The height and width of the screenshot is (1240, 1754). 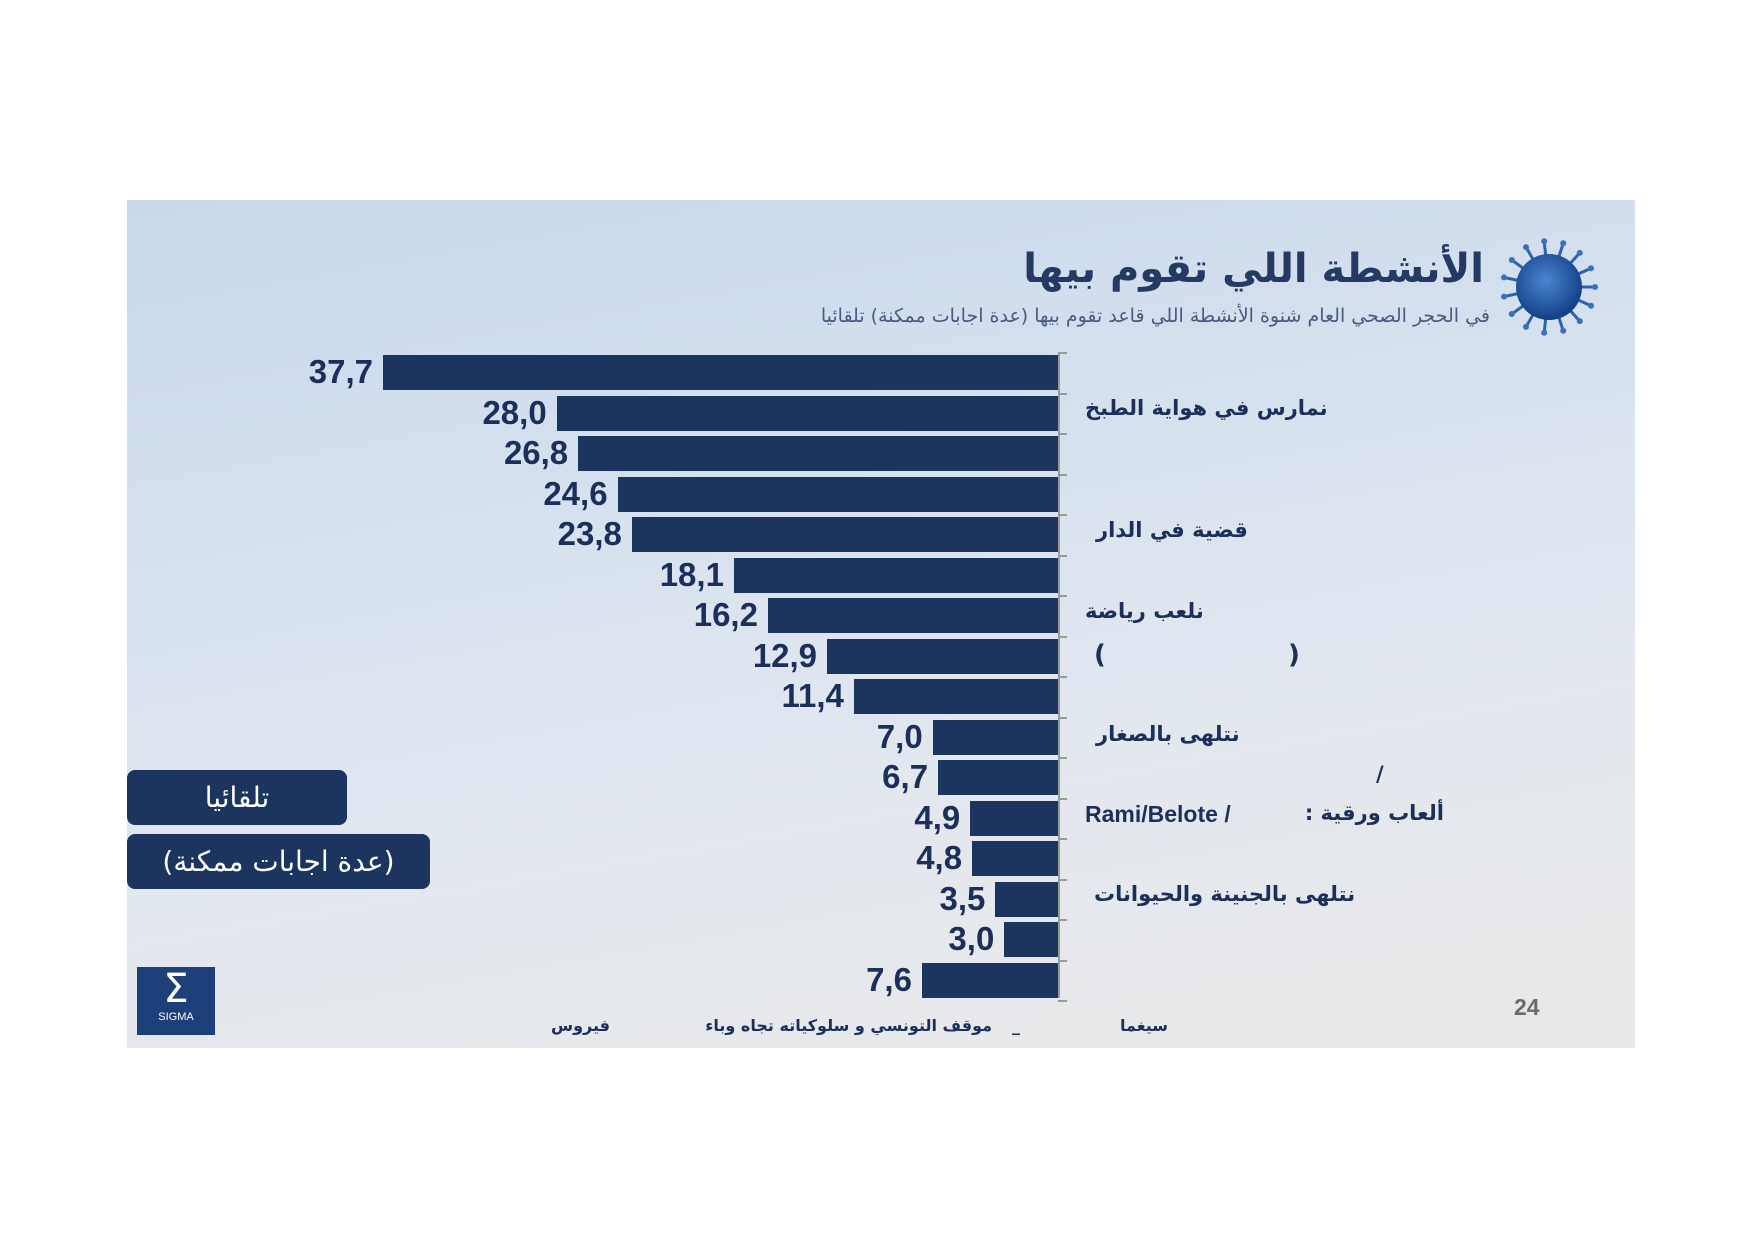 I want to click on badge-spontaneous: تلقائيا, so click(x=237, y=797).